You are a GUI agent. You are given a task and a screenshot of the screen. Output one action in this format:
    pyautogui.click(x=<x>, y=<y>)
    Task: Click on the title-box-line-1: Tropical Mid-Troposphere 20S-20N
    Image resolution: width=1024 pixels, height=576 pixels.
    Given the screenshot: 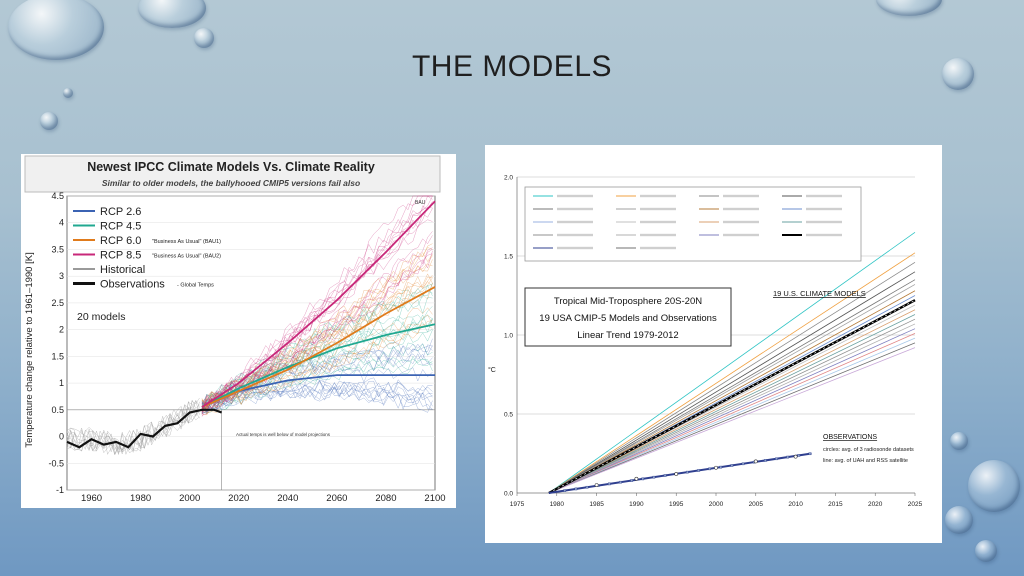 What is the action you would take?
    pyautogui.click(x=628, y=301)
    